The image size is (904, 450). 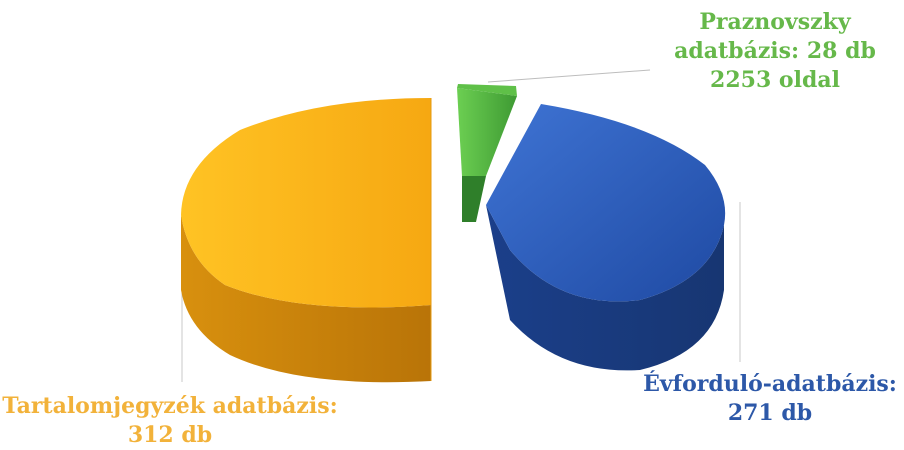 I want to click on label-evfordulo-line-2: 271 db, so click(x=770, y=413).